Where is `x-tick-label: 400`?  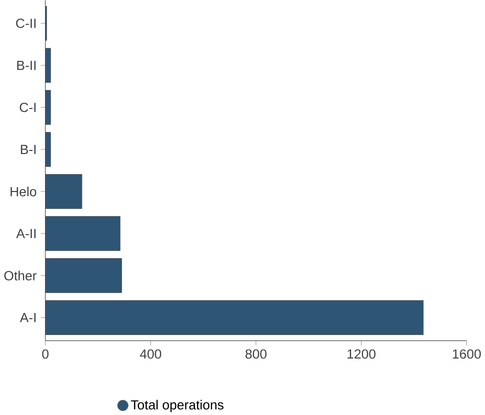
x-tick-label: 400 is located at coordinates (151, 353).